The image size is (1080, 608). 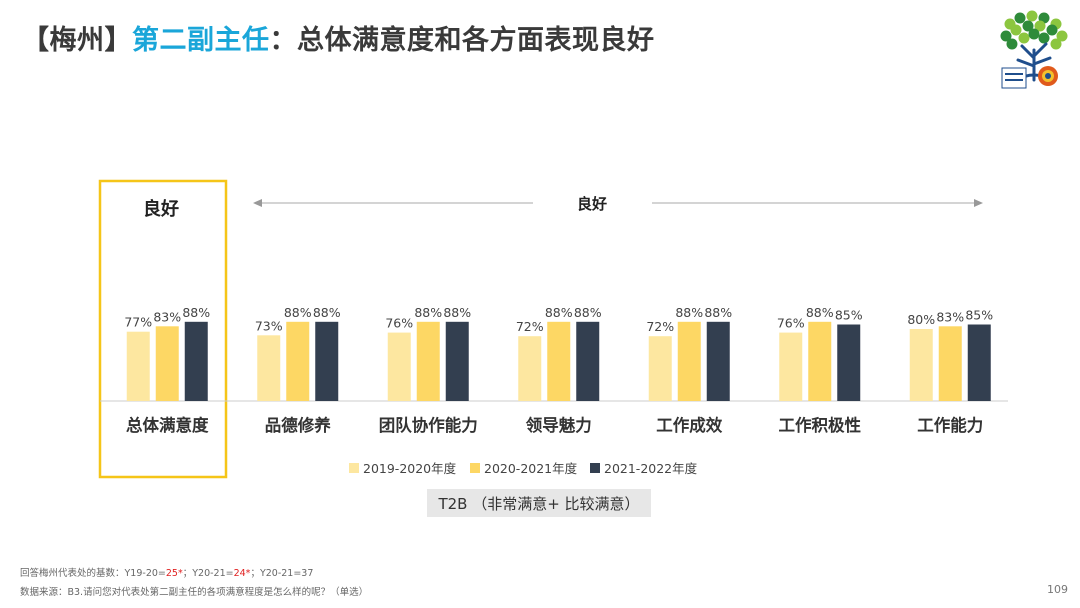 I want to click on data-label: 77%, so click(x=138, y=322).